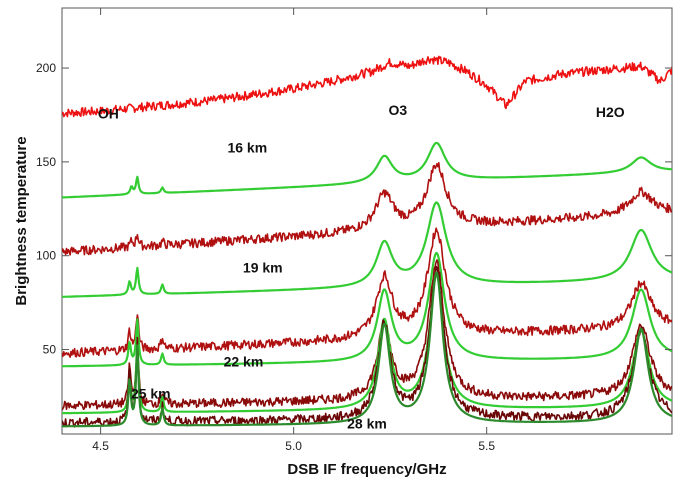 The width and height of the screenshot is (682, 484). I want to click on annotation-o3: O3, so click(398, 110).